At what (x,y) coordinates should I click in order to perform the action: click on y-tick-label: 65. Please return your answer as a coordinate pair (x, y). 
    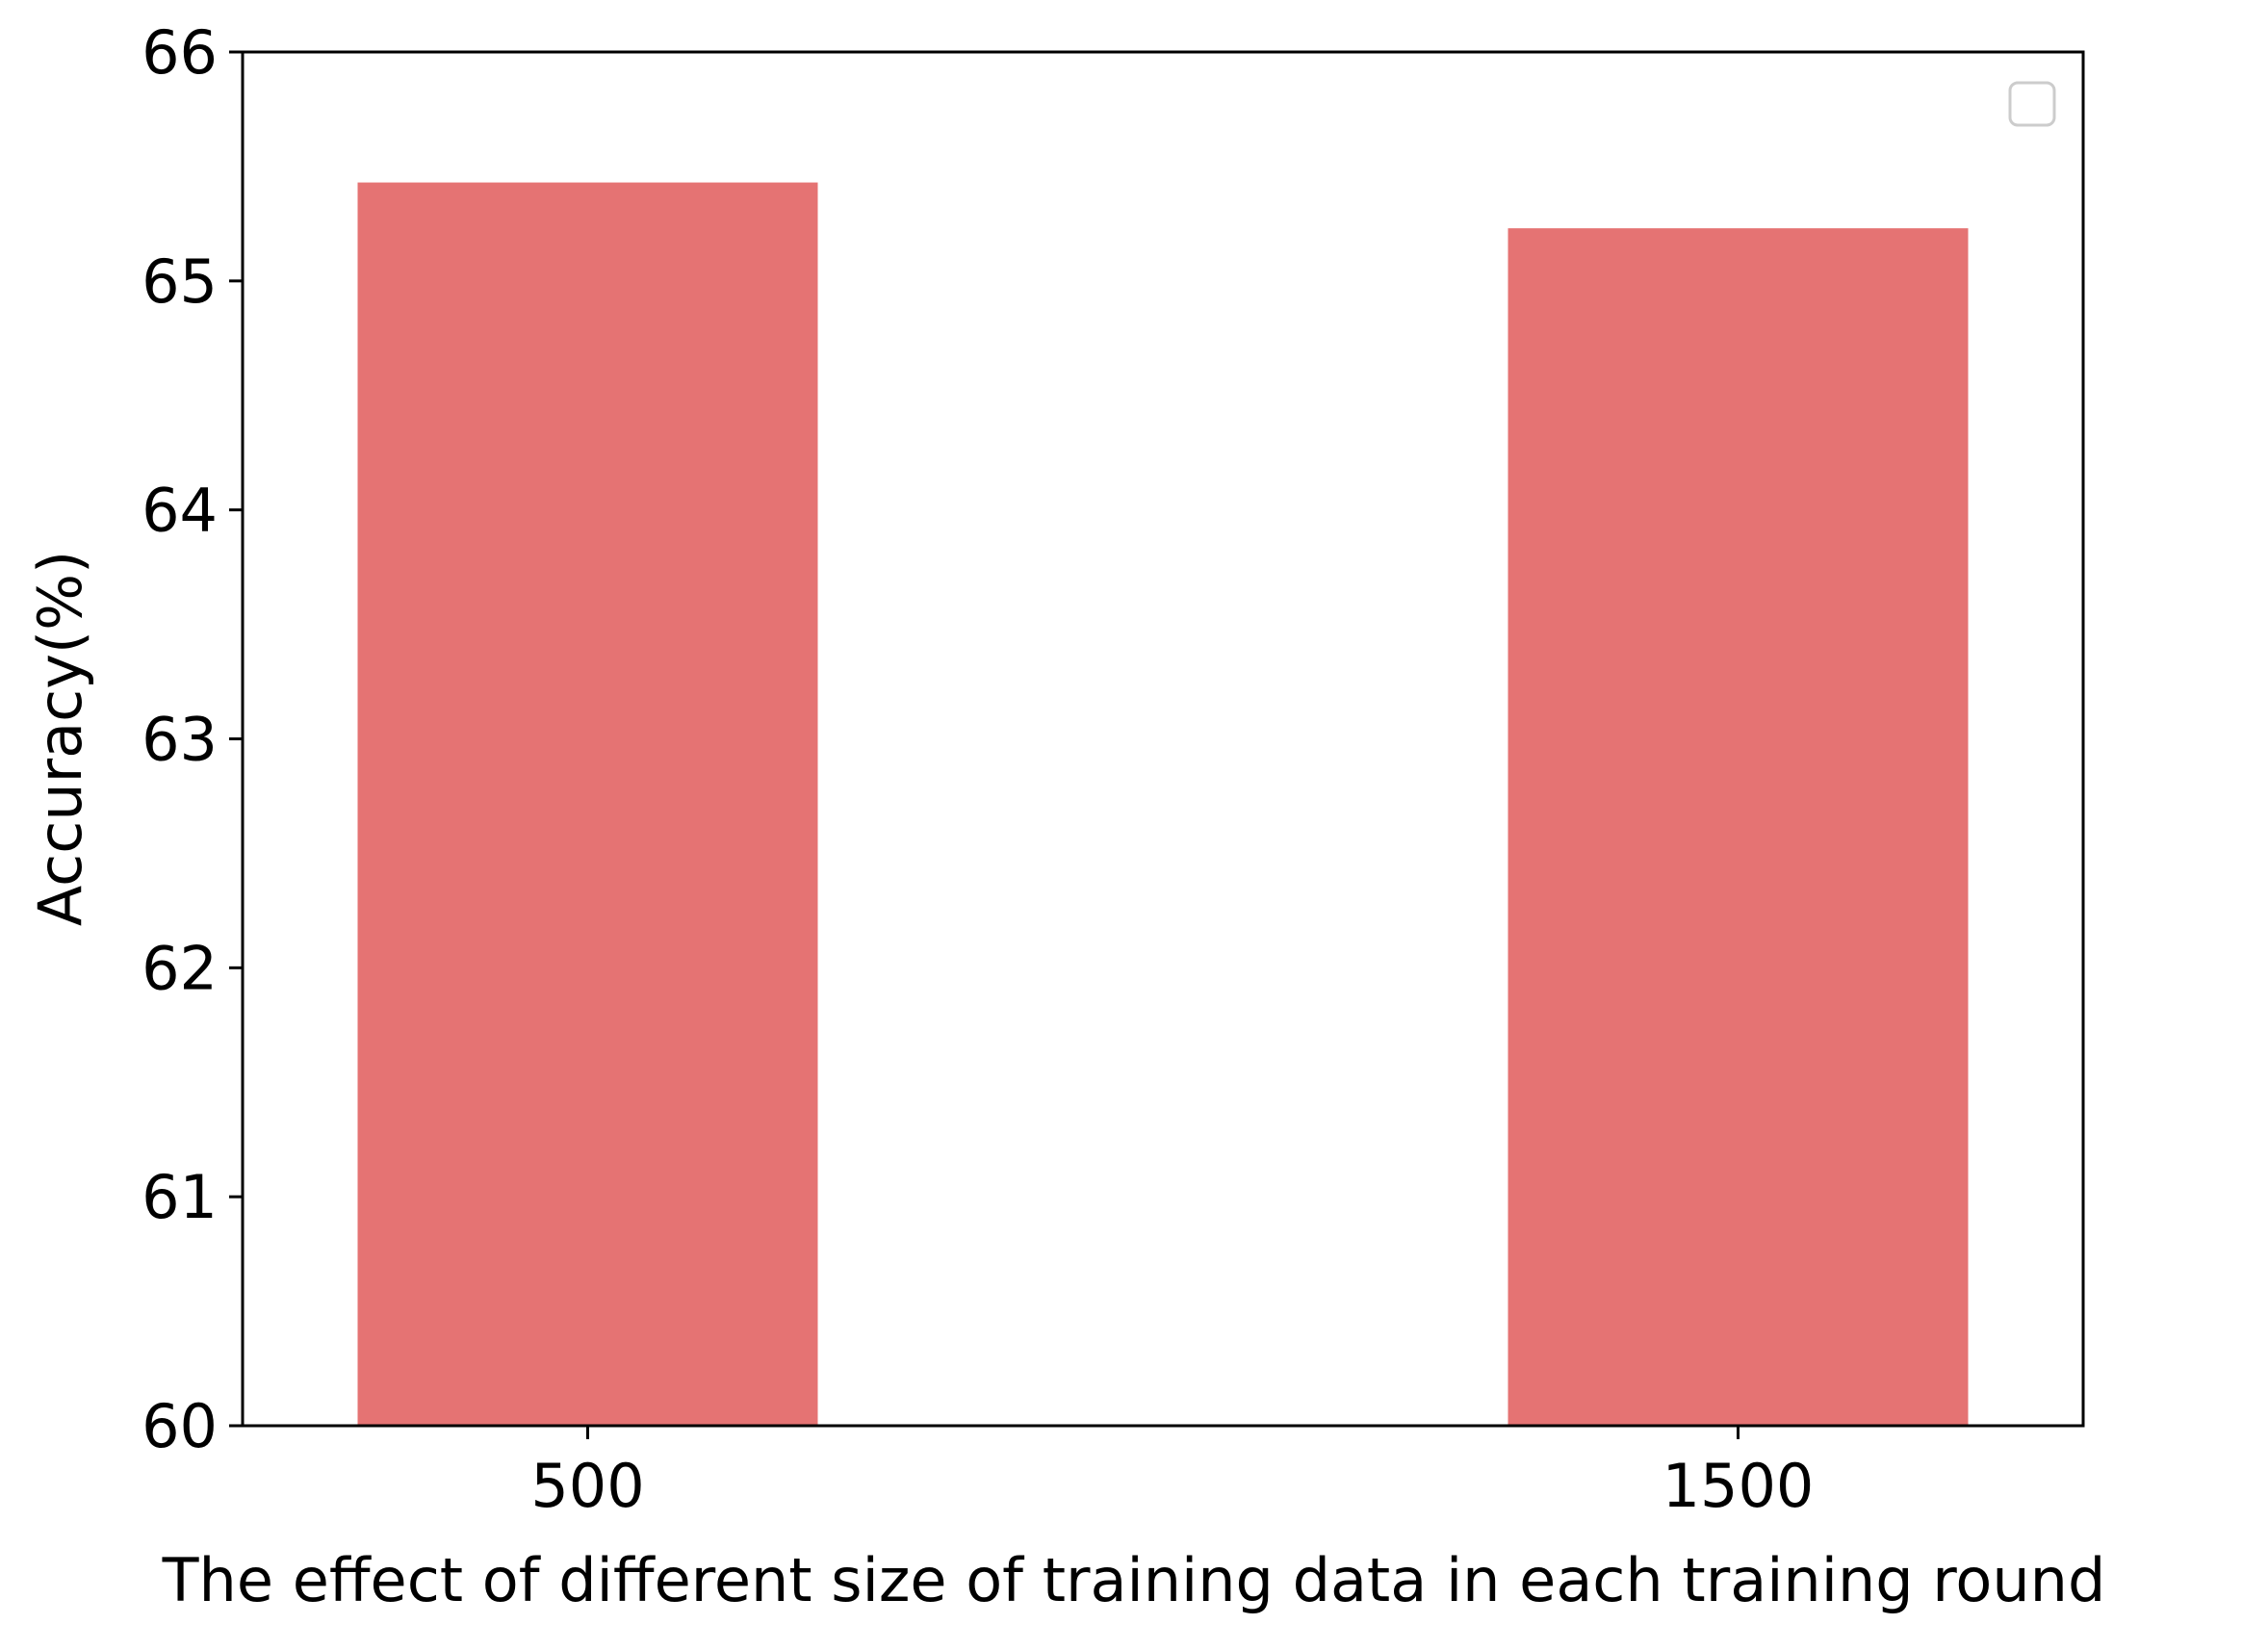
    Looking at the image, I should click on (180, 281).